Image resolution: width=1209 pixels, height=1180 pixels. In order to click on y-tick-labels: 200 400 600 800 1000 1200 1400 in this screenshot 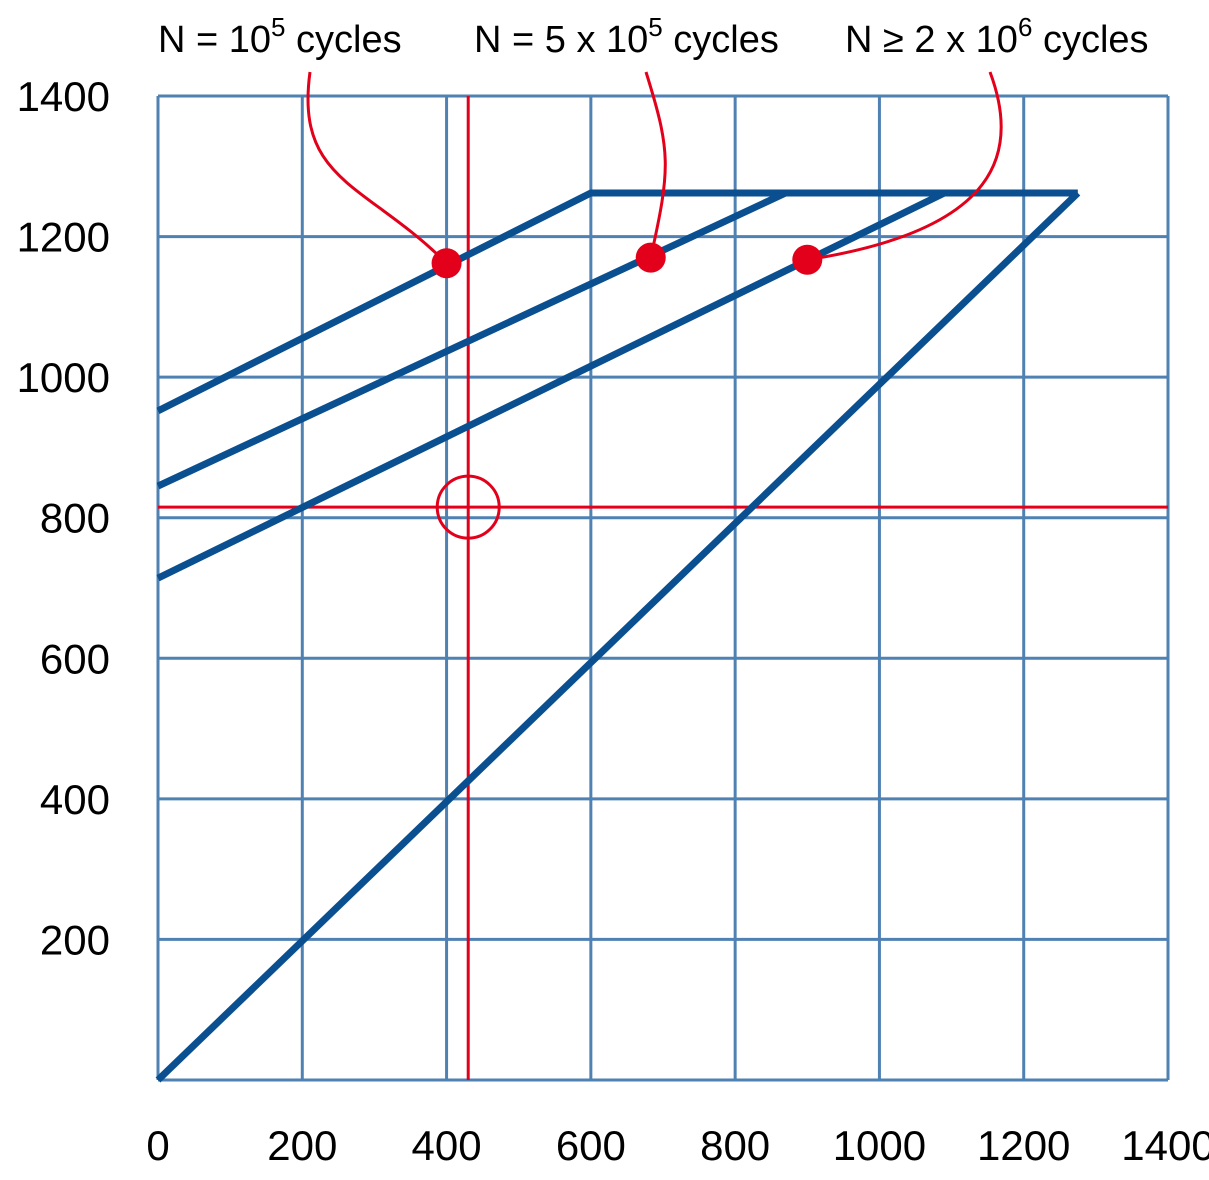, I will do `click(63, 518)`.